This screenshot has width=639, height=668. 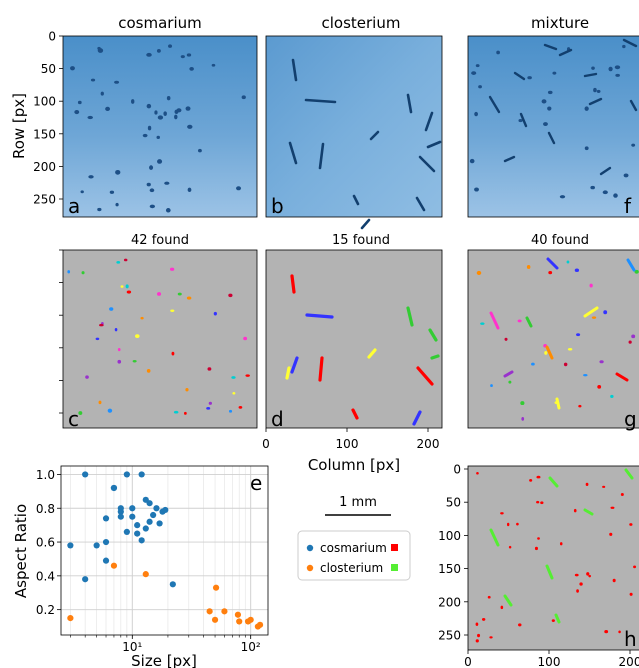 What do you see at coordinates (354, 555) in the screenshot?
I see `legend-box` at bounding box center [354, 555].